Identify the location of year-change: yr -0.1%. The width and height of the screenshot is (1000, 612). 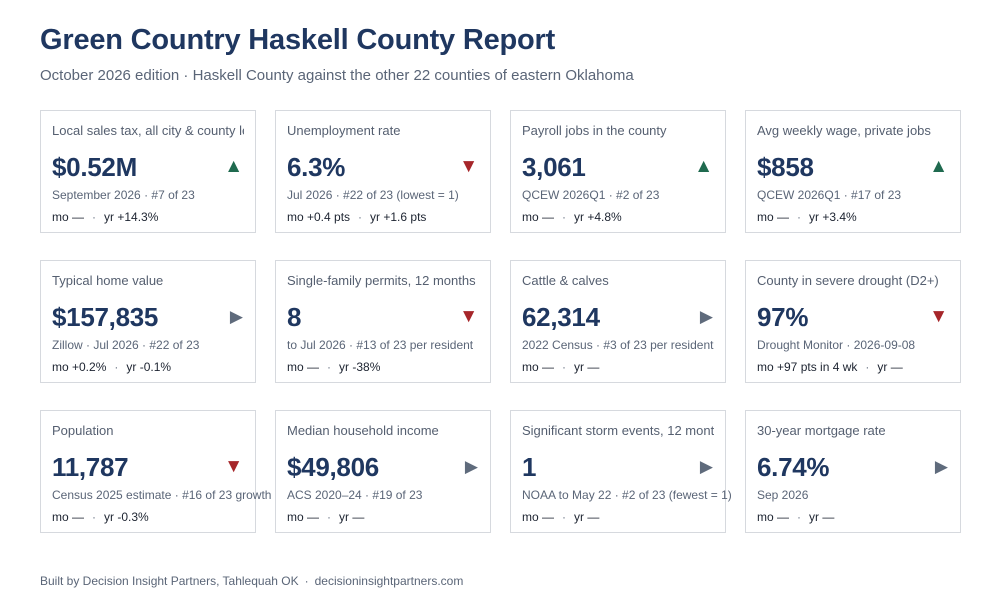
(149, 367).